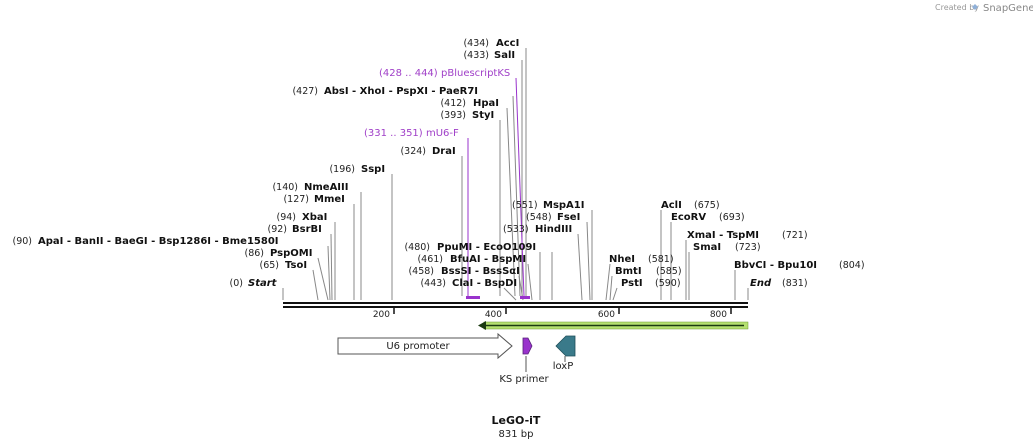 This screenshot has width=1033, height=448. What do you see at coordinates (254, 253) in the screenshot?
I see `enzyme-pos: (86)` at bounding box center [254, 253].